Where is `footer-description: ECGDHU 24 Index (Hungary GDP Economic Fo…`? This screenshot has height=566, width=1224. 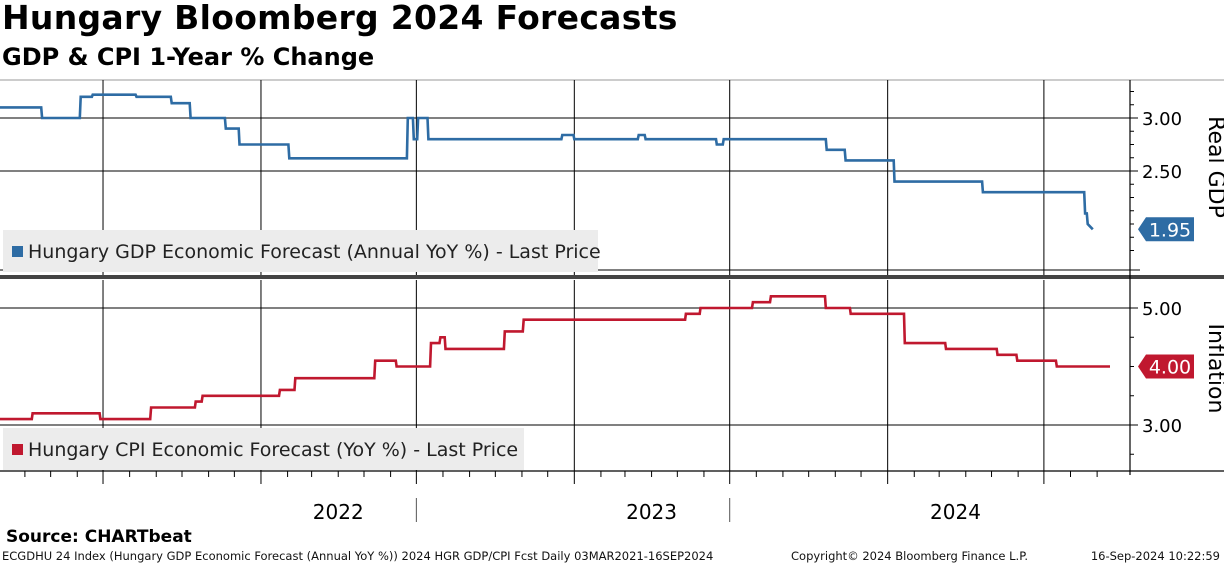
footer-description: ECGDHU 24 Index (Hungary GDP Economic Fo… is located at coordinates (358, 556).